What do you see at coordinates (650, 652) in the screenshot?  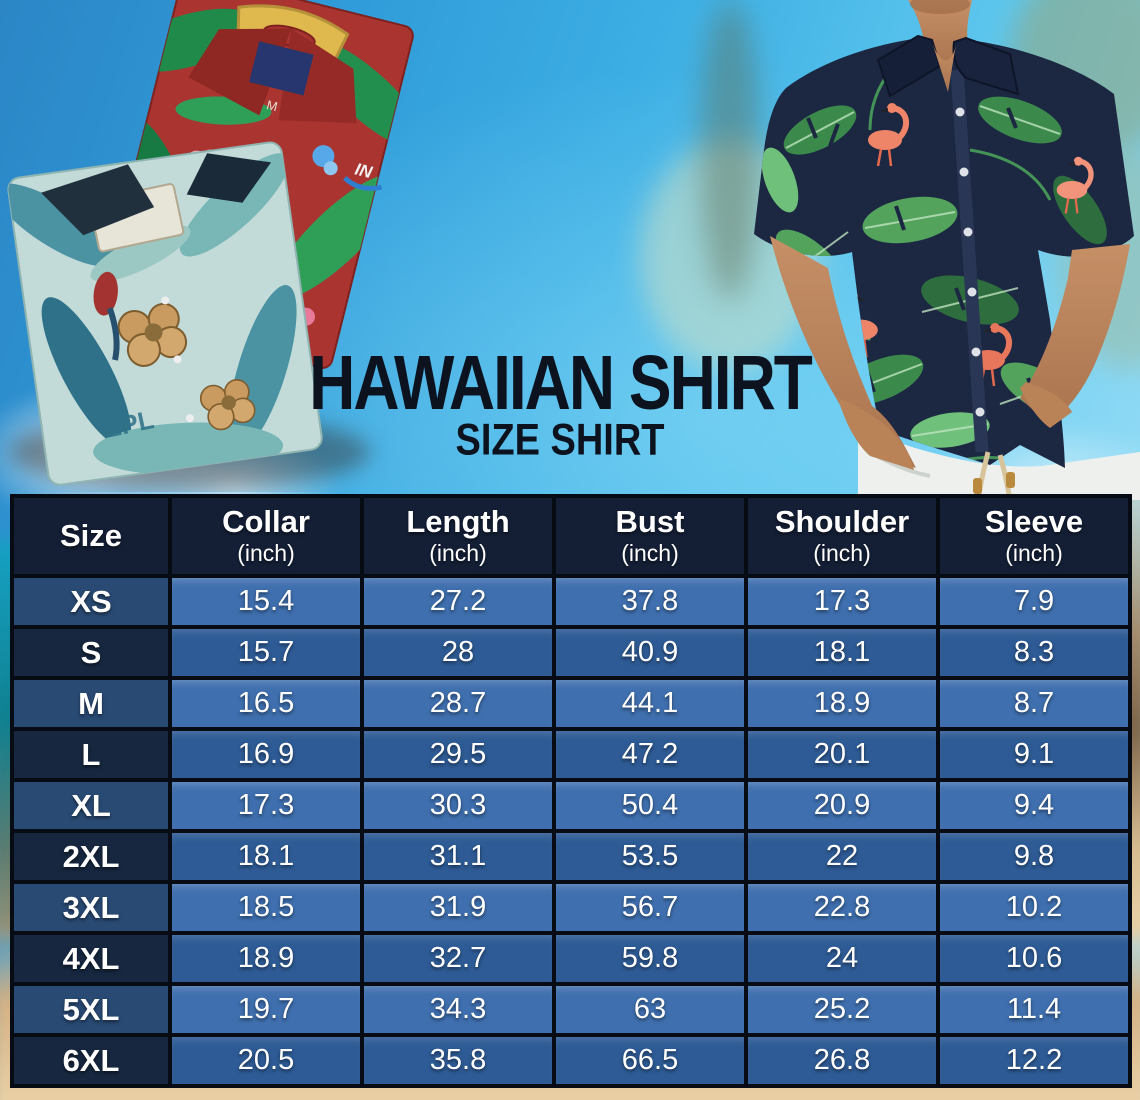 I see `measurement-cell: 40.9` at bounding box center [650, 652].